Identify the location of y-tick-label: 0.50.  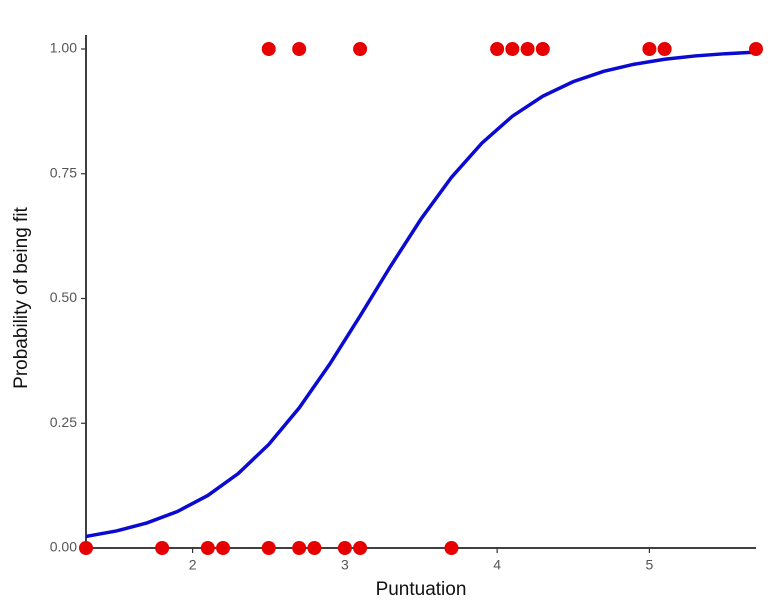
(63, 297).